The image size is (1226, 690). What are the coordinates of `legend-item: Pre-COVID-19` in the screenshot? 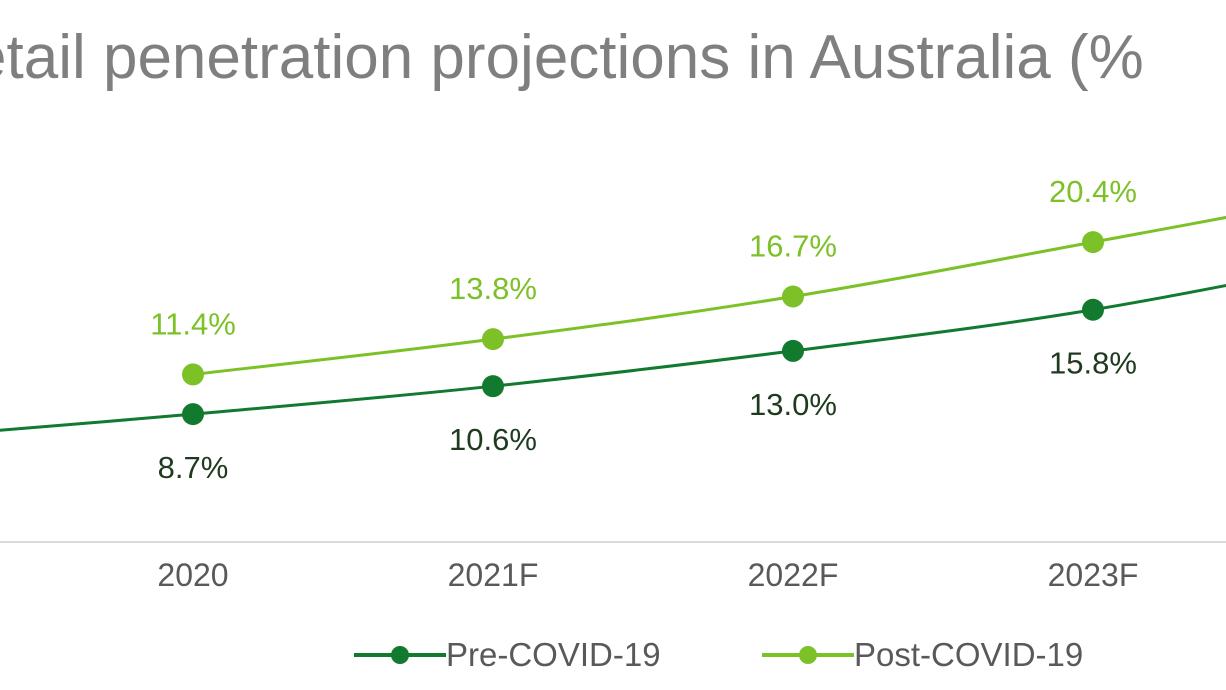 It's located at (507, 655).